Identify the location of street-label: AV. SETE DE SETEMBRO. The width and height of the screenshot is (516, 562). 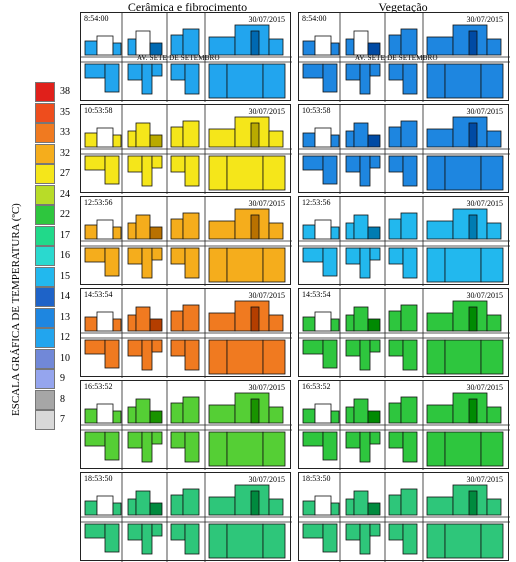
(396, 58).